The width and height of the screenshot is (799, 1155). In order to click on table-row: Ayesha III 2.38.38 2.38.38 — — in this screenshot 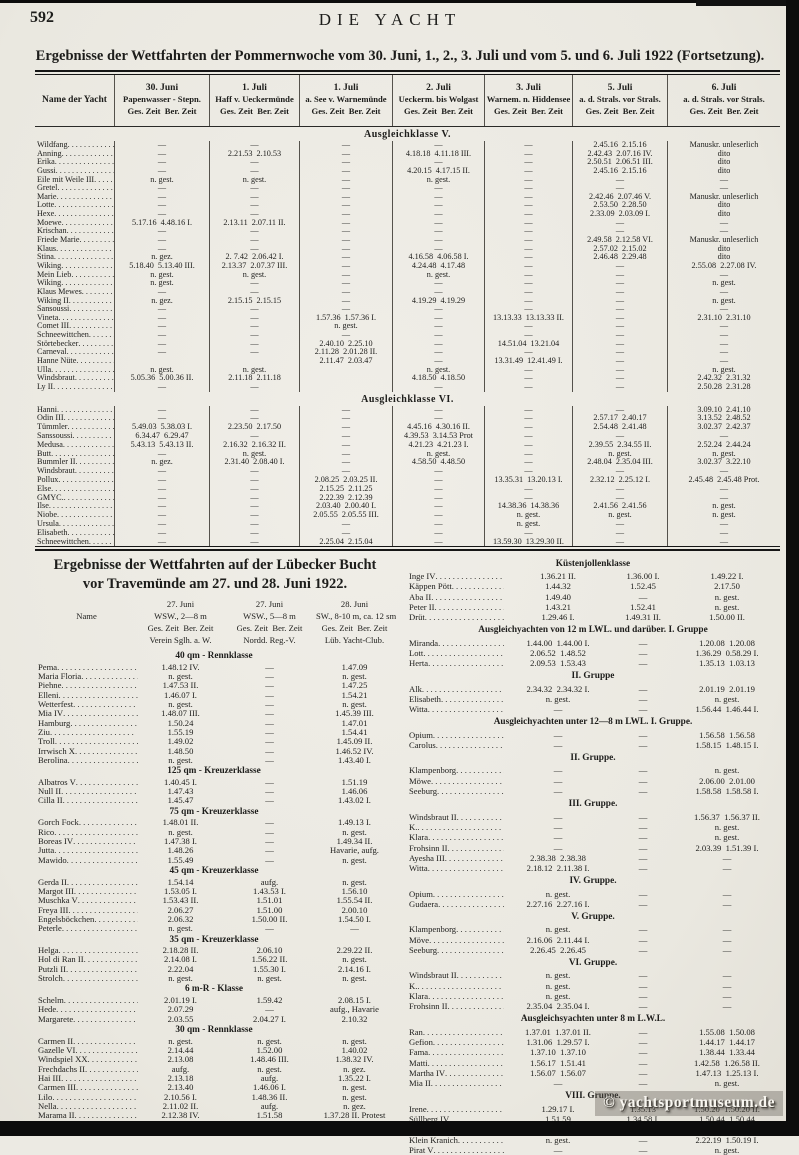, I will do `click(593, 858)`.